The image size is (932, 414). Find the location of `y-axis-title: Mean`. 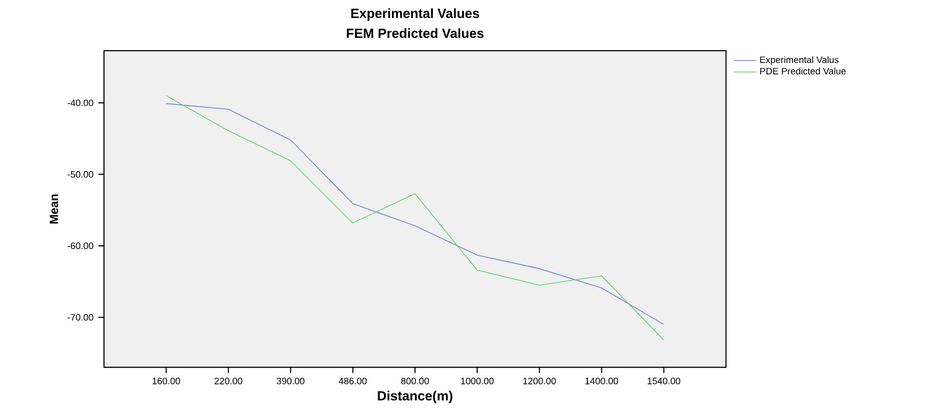

y-axis-title: Mean is located at coordinates (54, 209).